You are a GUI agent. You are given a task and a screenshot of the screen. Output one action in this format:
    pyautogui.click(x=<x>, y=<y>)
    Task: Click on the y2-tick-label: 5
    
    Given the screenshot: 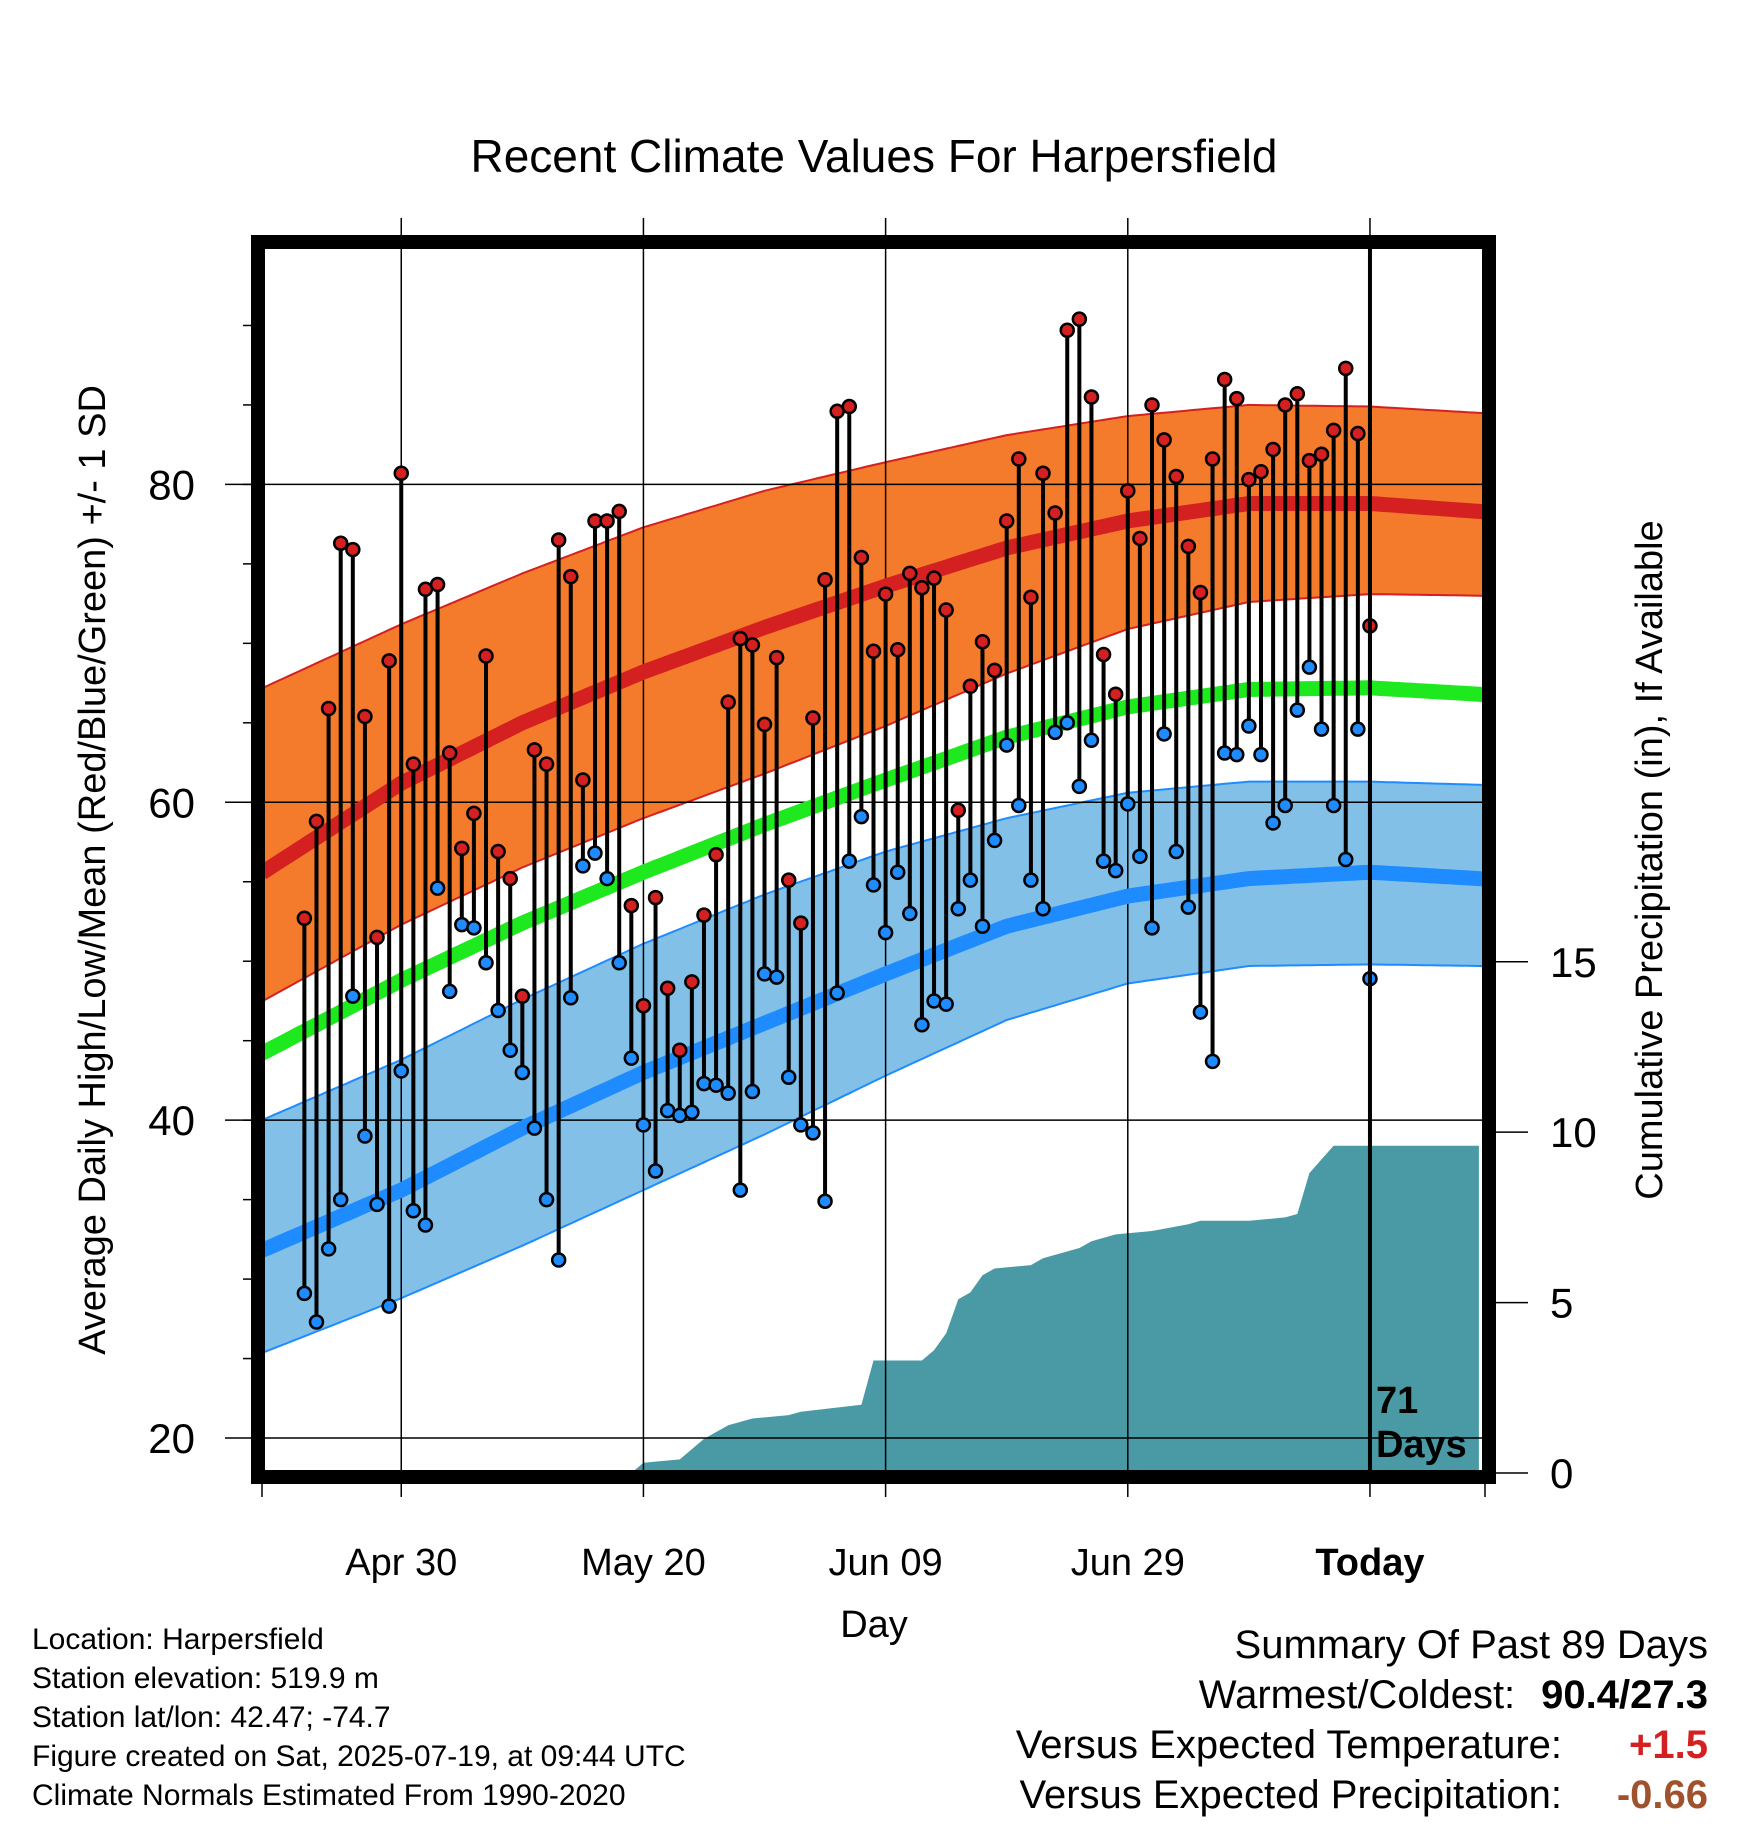 What is the action you would take?
    pyautogui.click(x=1561, y=1303)
    